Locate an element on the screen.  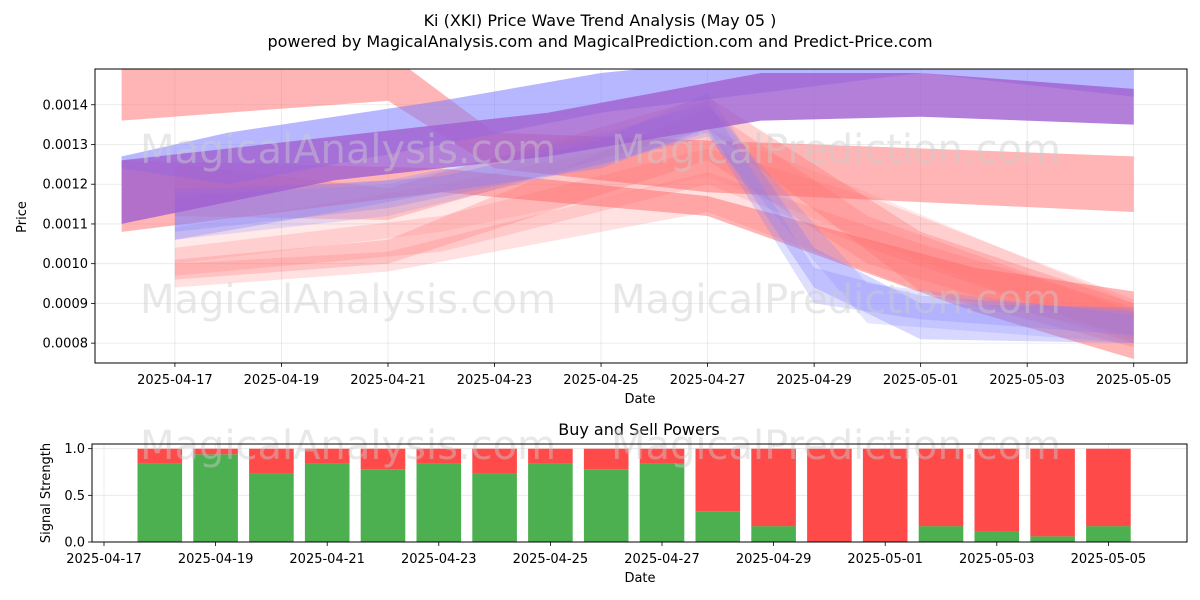
price-x-tick-label: 2025-04-19 is located at coordinates (282, 380).